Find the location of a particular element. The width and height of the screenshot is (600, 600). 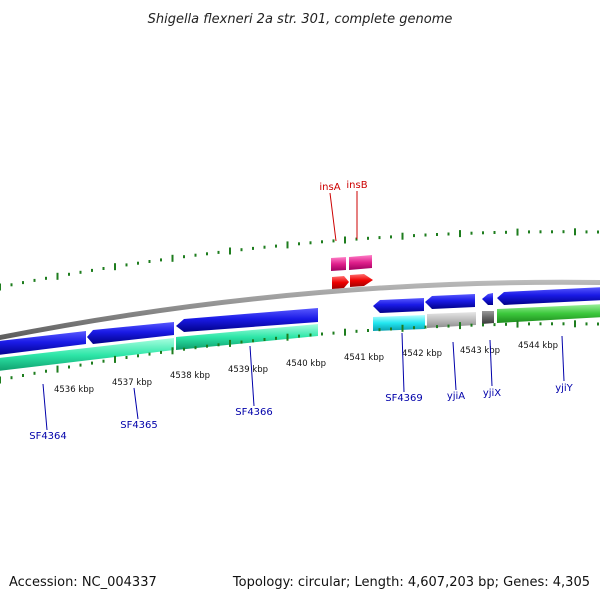

feature-arrow-insA-red is located at coordinates (340, 282).